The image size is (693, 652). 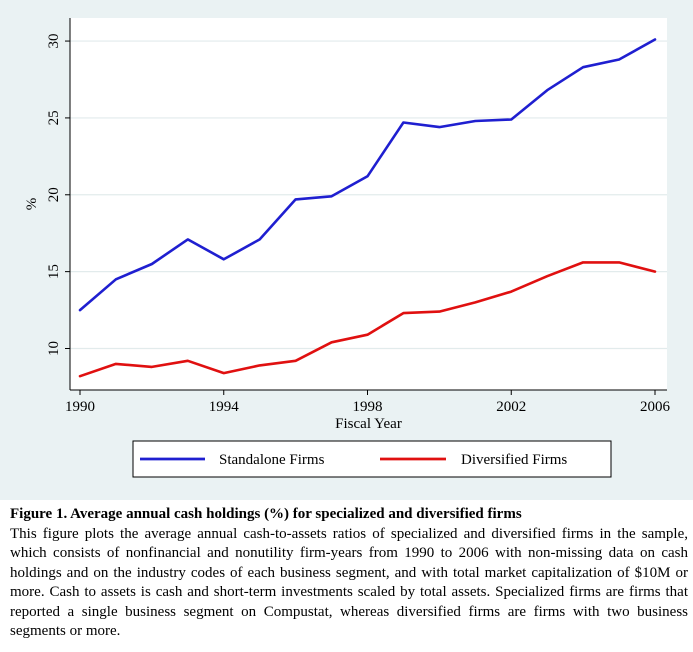 What do you see at coordinates (54, 194) in the screenshot?
I see `y-tick-label: 20` at bounding box center [54, 194].